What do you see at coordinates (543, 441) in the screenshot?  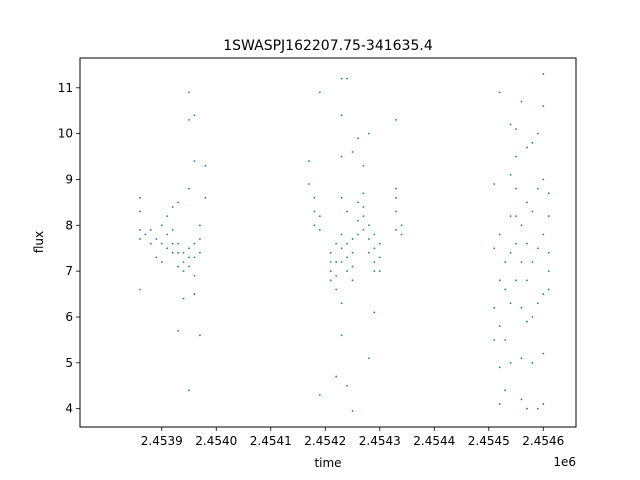 I see `x-tick-label: 2.4546` at bounding box center [543, 441].